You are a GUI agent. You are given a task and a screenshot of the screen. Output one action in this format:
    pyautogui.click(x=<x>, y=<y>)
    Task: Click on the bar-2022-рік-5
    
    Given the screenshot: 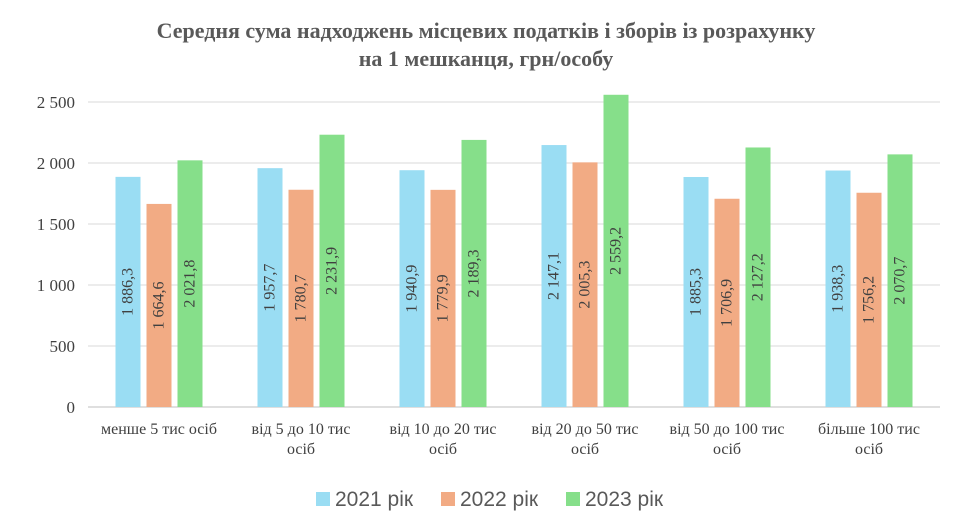 What is the action you would take?
    pyautogui.click(x=869, y=299)
    